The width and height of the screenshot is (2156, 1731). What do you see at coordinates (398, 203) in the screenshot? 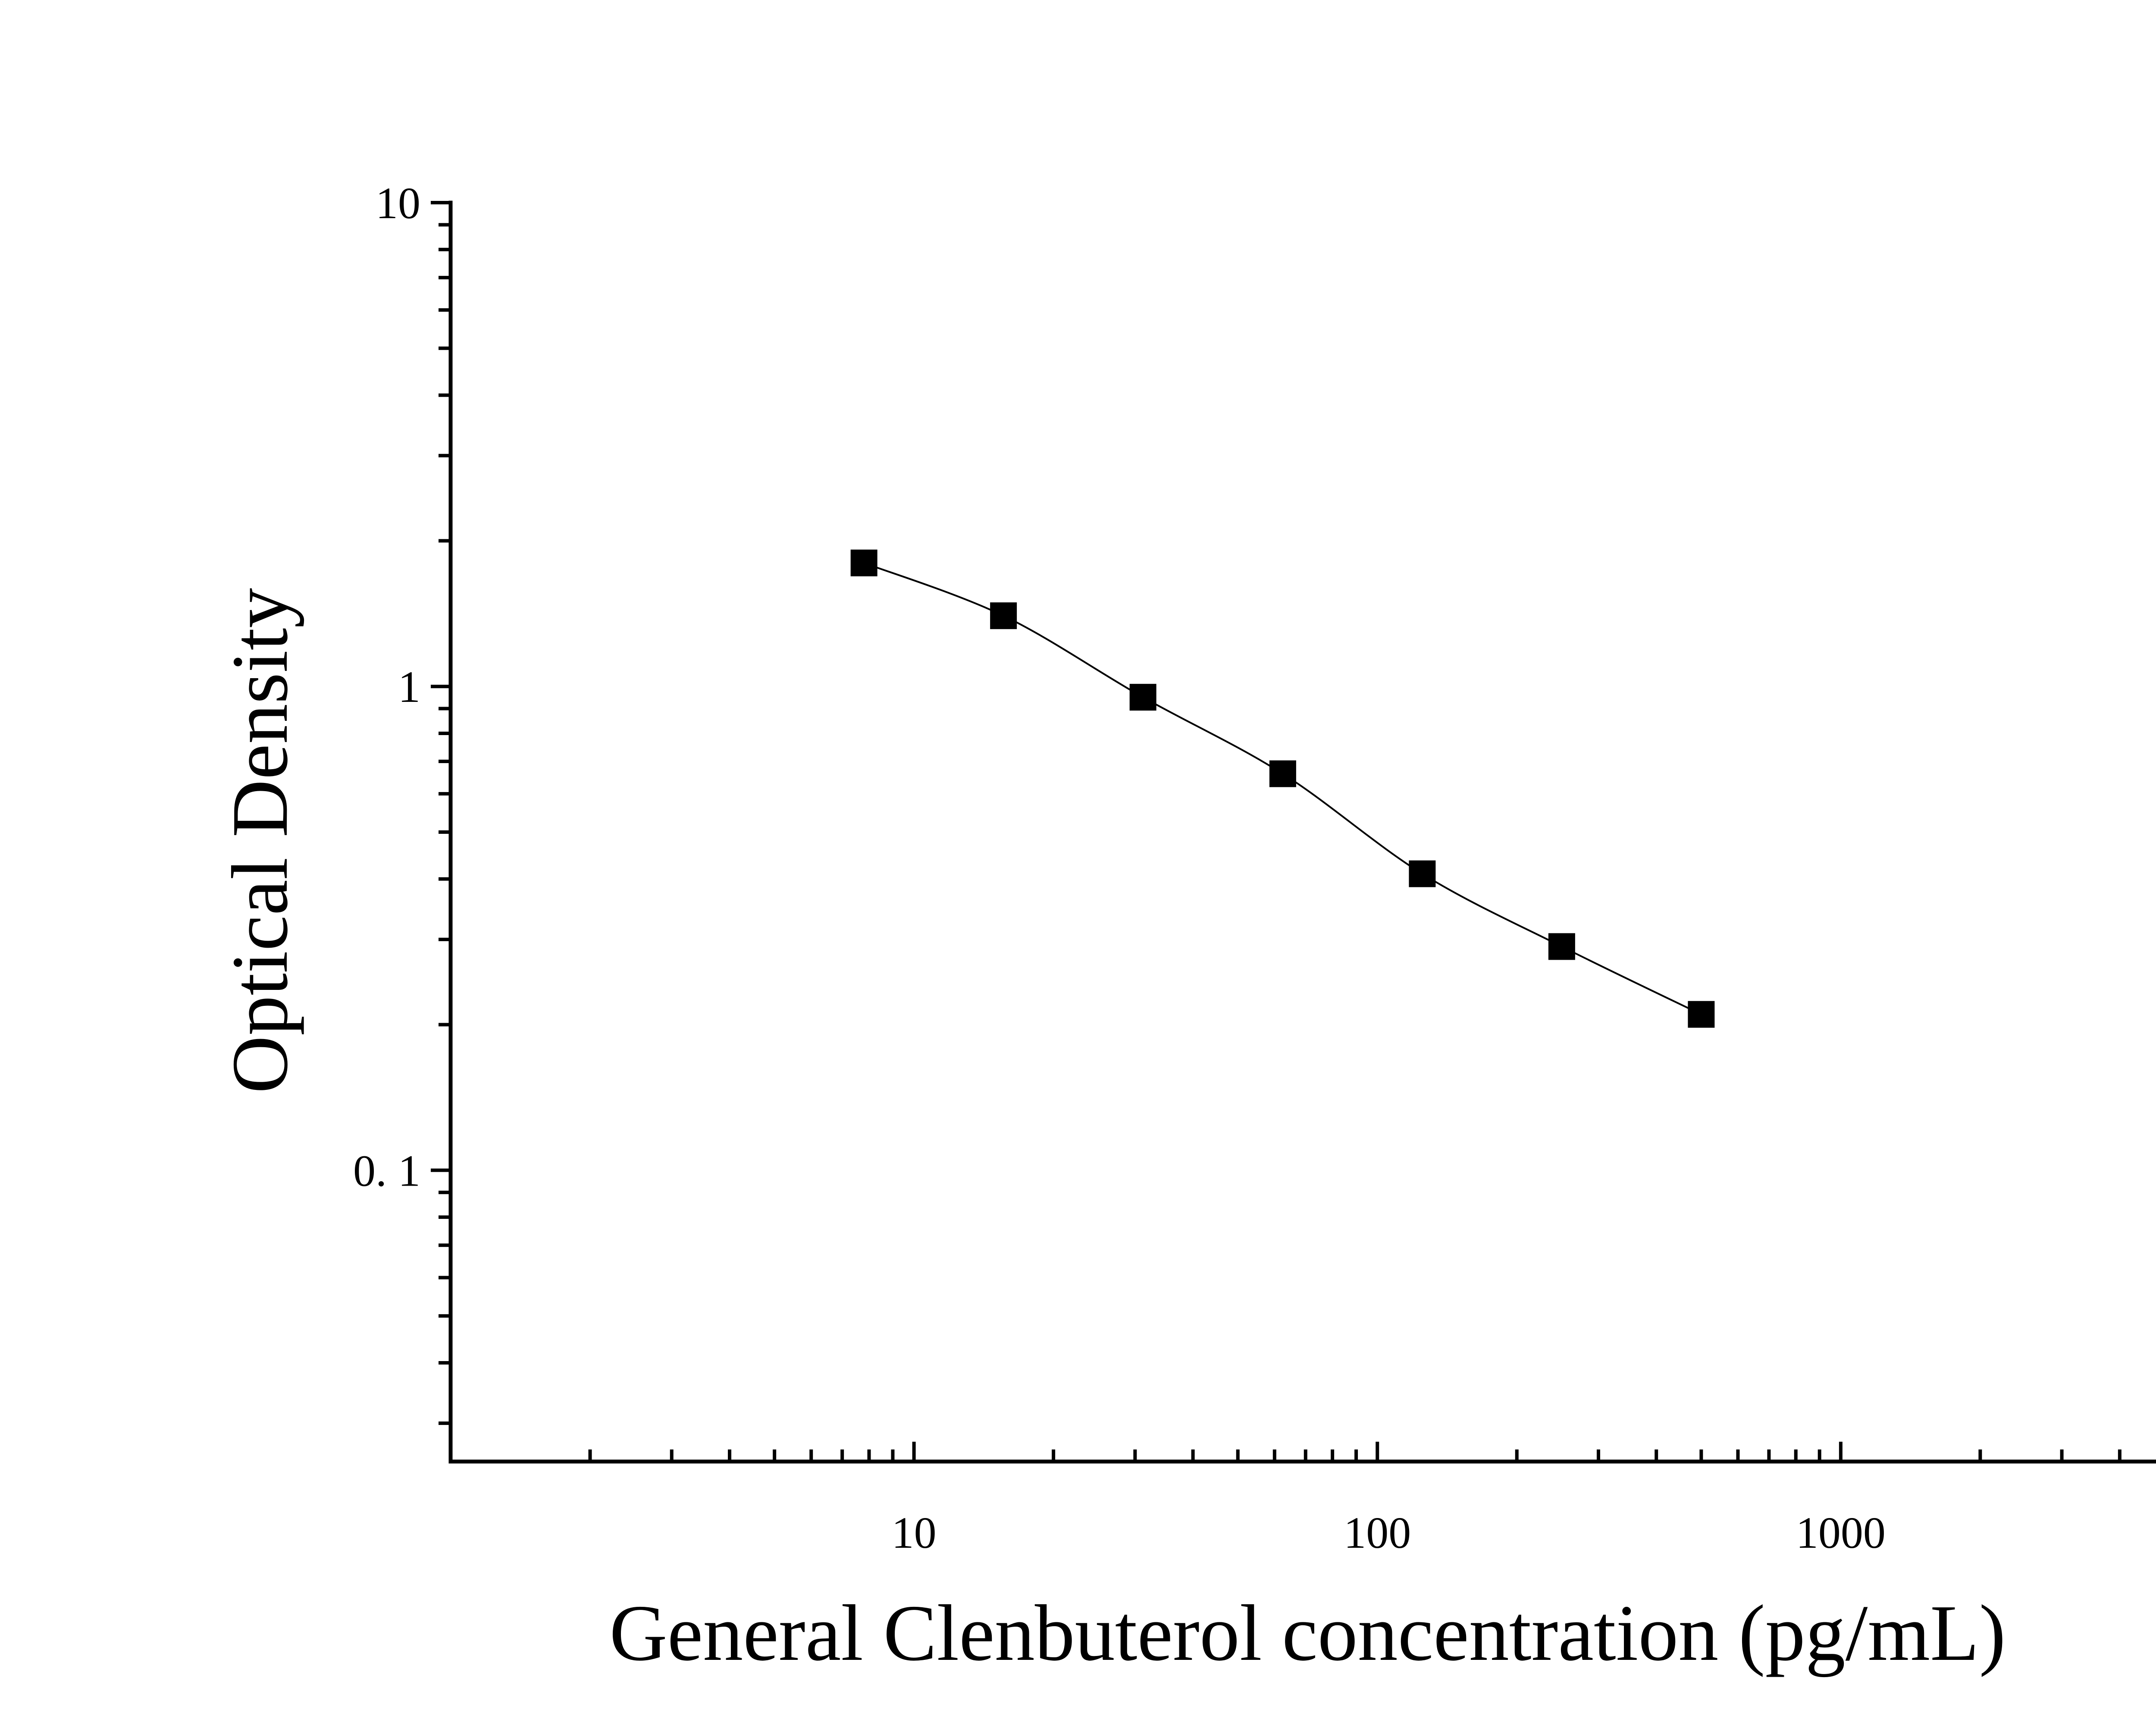
I see `y-tick-label: 10` at bounding box center [398, 203].